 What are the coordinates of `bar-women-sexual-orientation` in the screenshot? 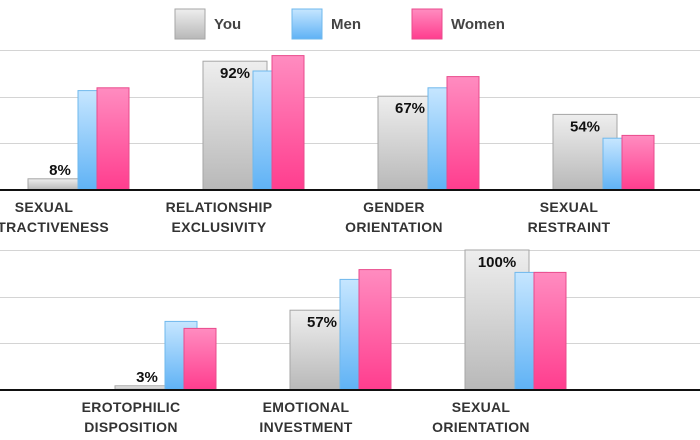 It's located at (550, 331).